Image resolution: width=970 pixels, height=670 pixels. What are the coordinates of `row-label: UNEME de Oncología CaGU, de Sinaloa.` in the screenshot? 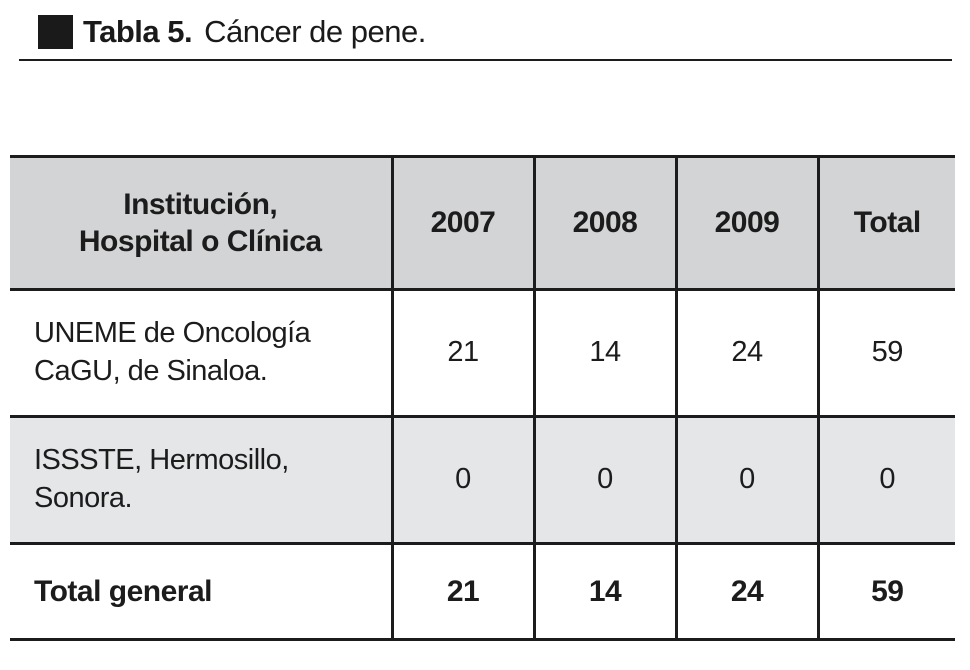 It's located at (201, 353).